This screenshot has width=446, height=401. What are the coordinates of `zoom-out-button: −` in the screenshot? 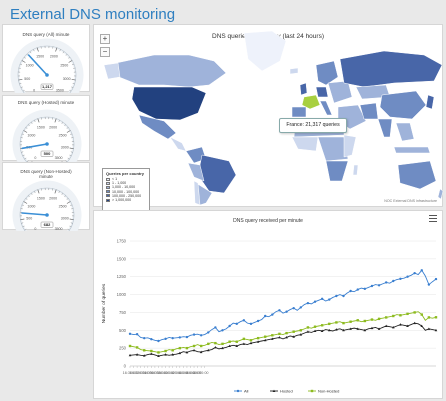 It's located at (105, 52).